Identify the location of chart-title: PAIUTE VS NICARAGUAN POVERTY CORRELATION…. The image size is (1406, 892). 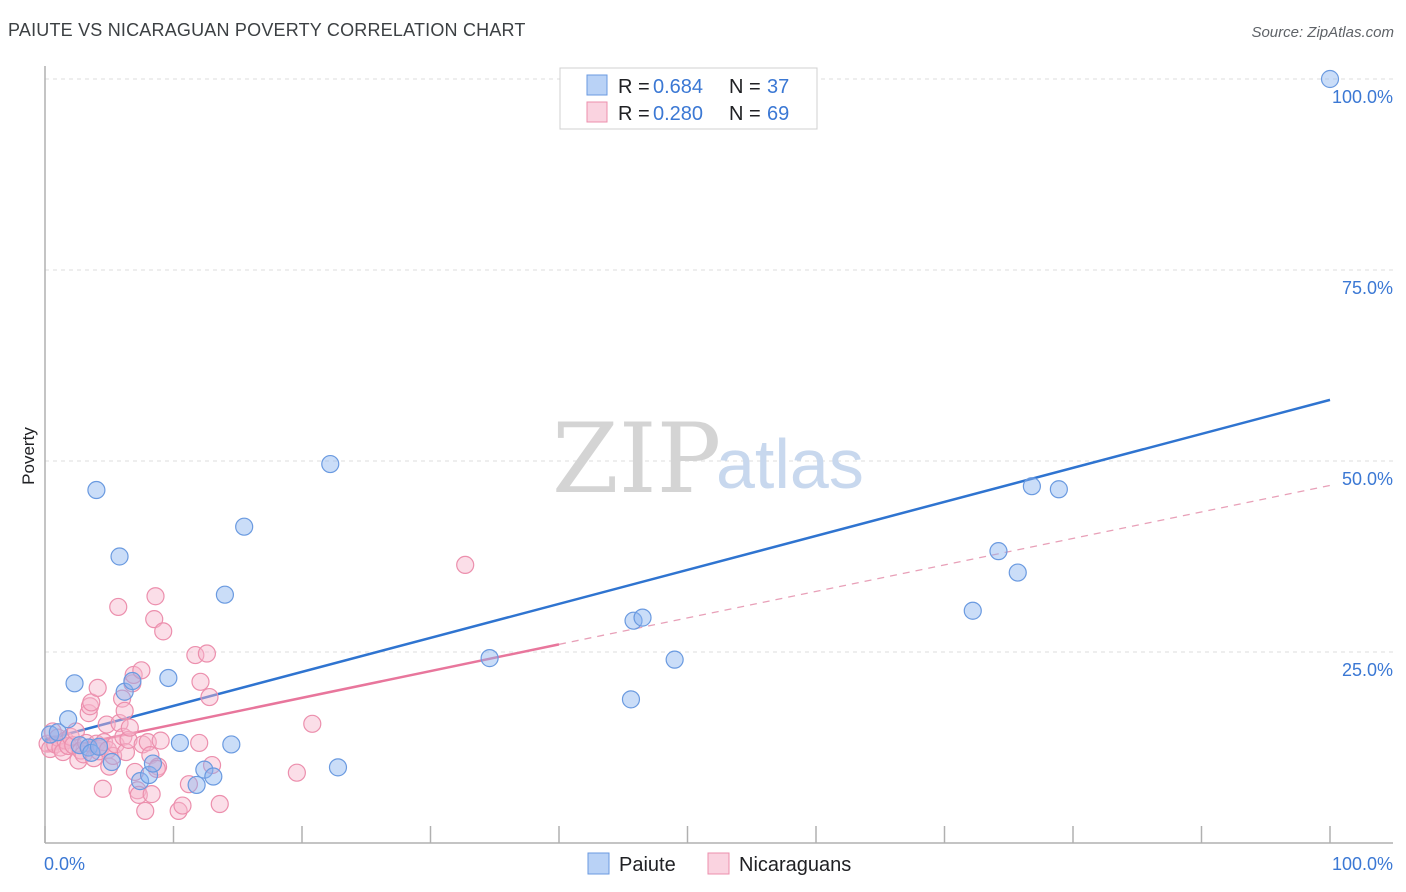
(267, 30).